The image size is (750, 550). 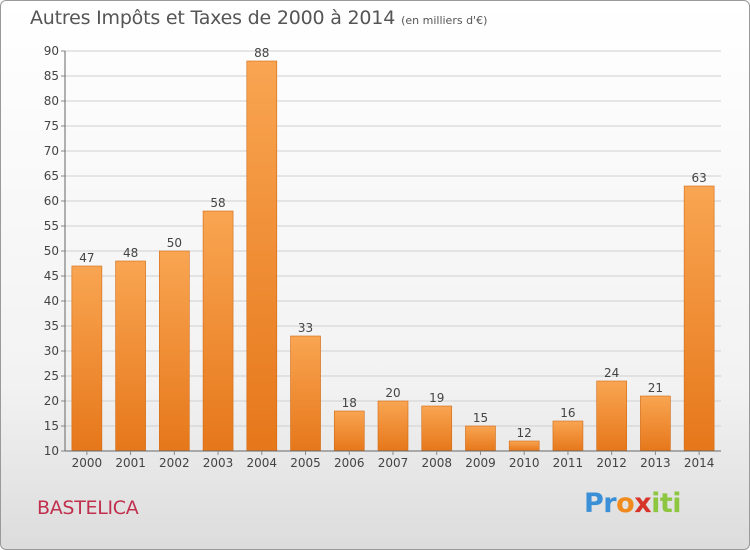 I want to click on x-tick-label: 2000, so click(x=87, y=463).